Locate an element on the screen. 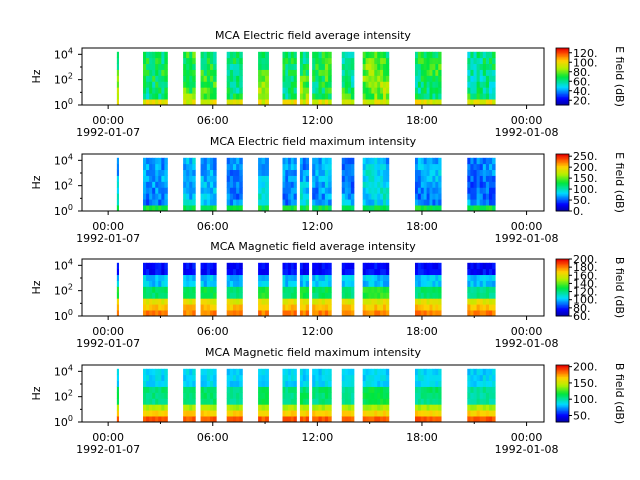 This screenshot has width=640, height=480. colorbar: 20.40.60.80.100.120. E field (dB) is located at coordinates (590, 76).